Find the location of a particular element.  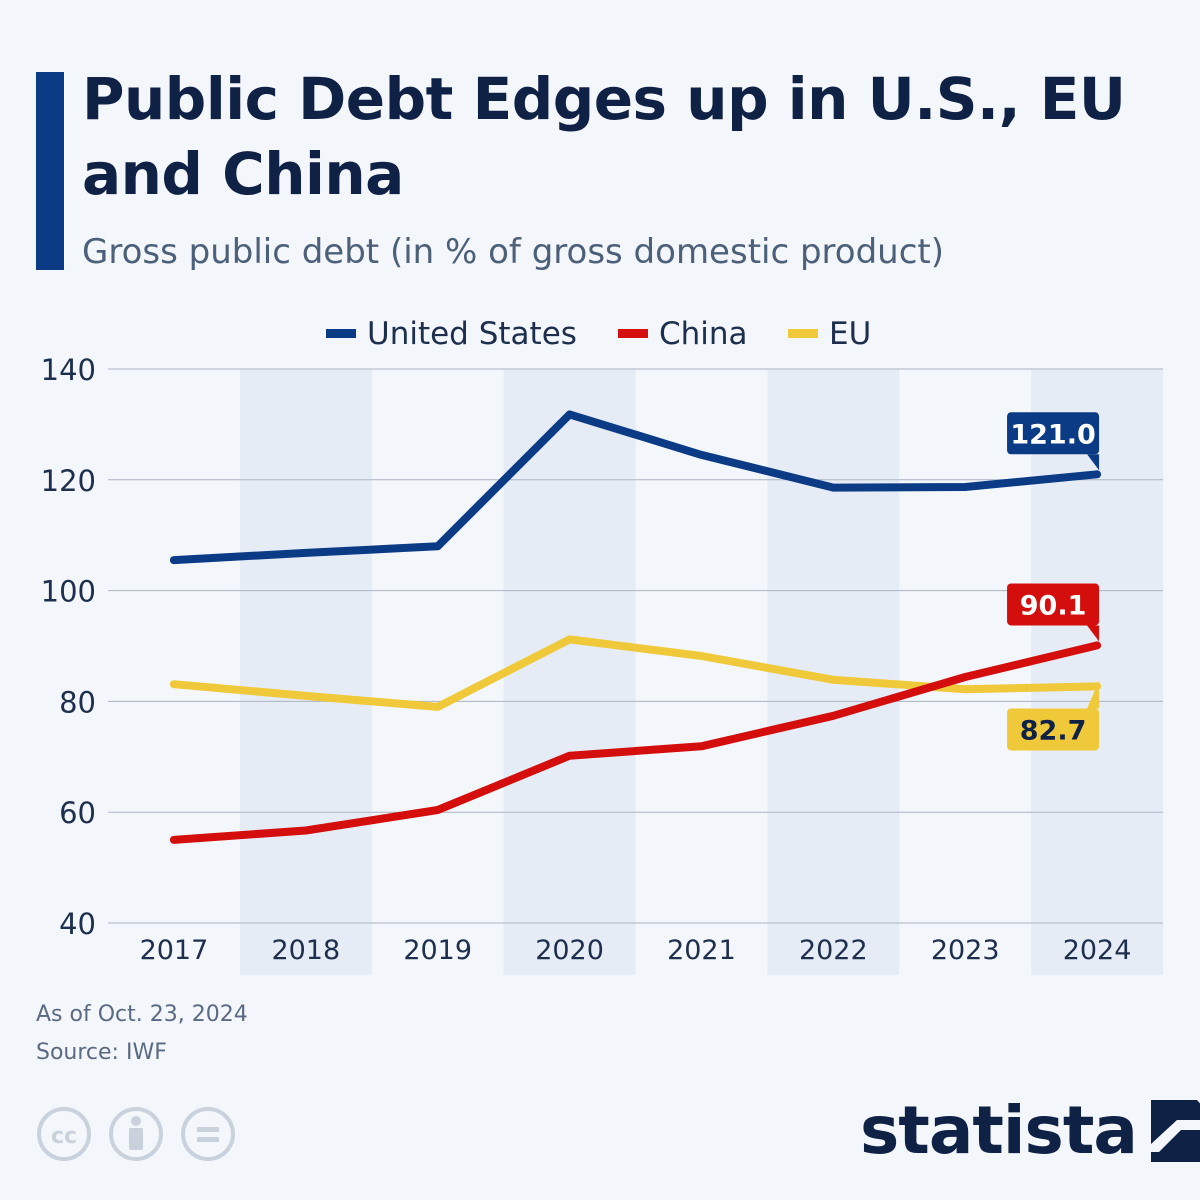

x-tick-label: 2019 is located at coordinates (437, 950).